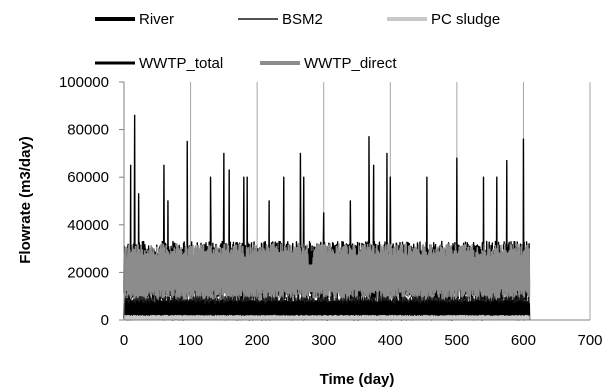 This screenshot has width=611, height=389. What do you see at coordinates (327, 272) in the screenshot?
I see `series-wwtp-direct` at bounding box center [327, 272].